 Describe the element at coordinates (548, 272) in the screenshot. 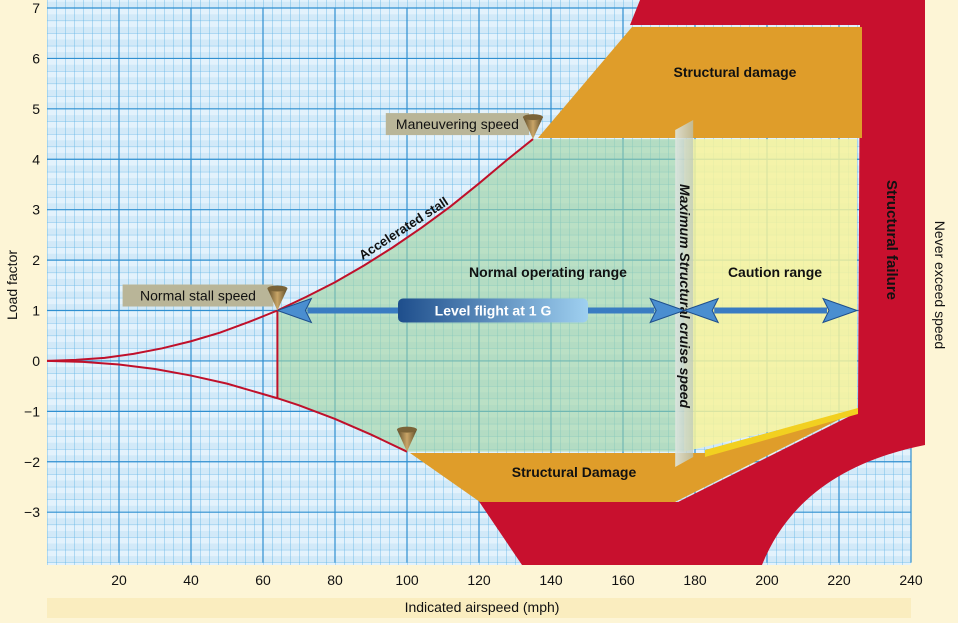

I see `region-label: Normal operating range` at that location.